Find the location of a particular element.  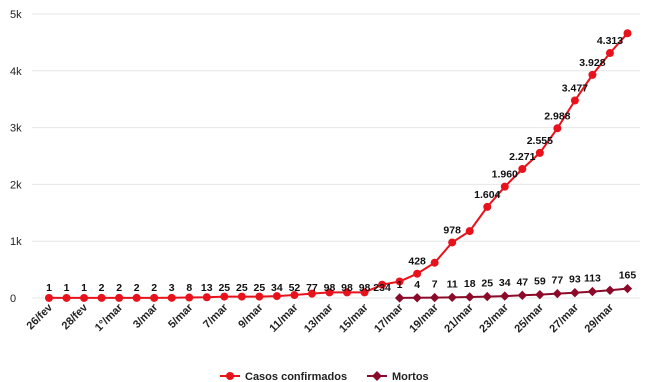

y-tick-label: 3k is located at coordinates (16, 129).